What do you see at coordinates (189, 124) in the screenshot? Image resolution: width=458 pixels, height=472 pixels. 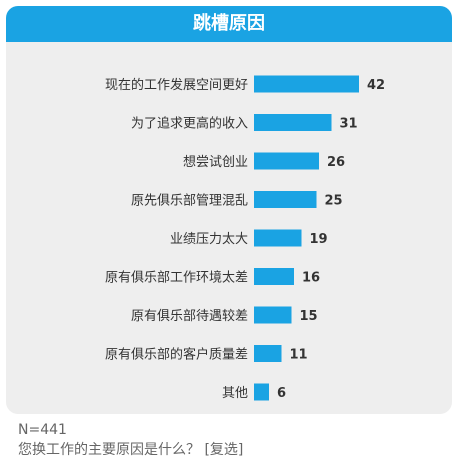 I see `category-label: 为了追求更高的收入` at bounding box center [189, 124].